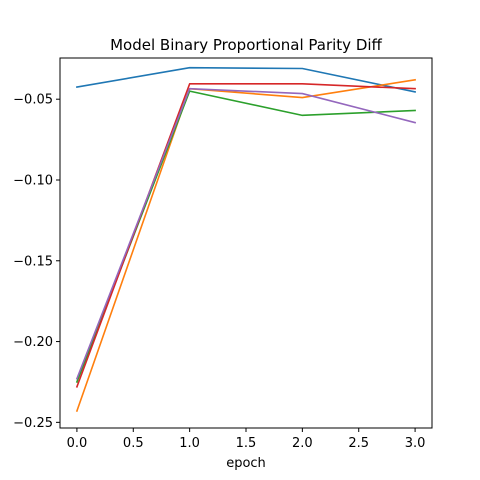 This screenshot has height=480, width=480. I want to click on x-tick-label: 1.5, so click(246, 443).